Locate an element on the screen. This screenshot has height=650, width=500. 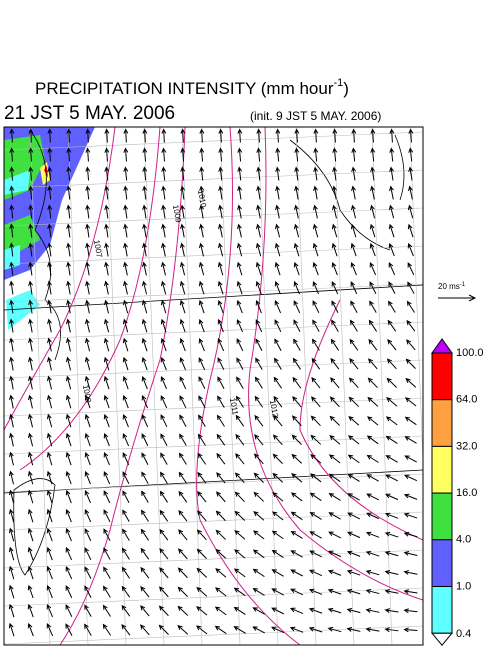
rain-cyan is located at coordinates (22, 250).